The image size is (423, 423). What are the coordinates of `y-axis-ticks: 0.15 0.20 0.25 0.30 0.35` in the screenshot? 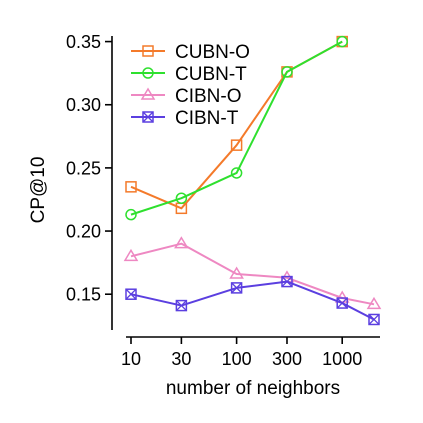 It's located at (89, 168).